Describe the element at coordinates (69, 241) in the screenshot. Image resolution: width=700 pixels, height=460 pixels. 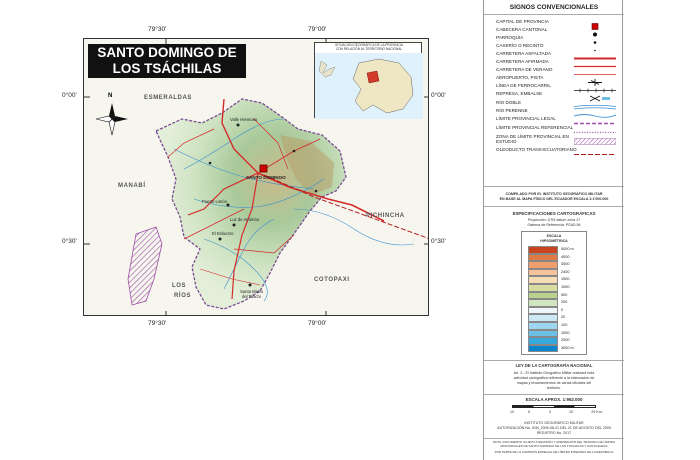
I see `latitude-label-left-2: 0°30'` at that location.